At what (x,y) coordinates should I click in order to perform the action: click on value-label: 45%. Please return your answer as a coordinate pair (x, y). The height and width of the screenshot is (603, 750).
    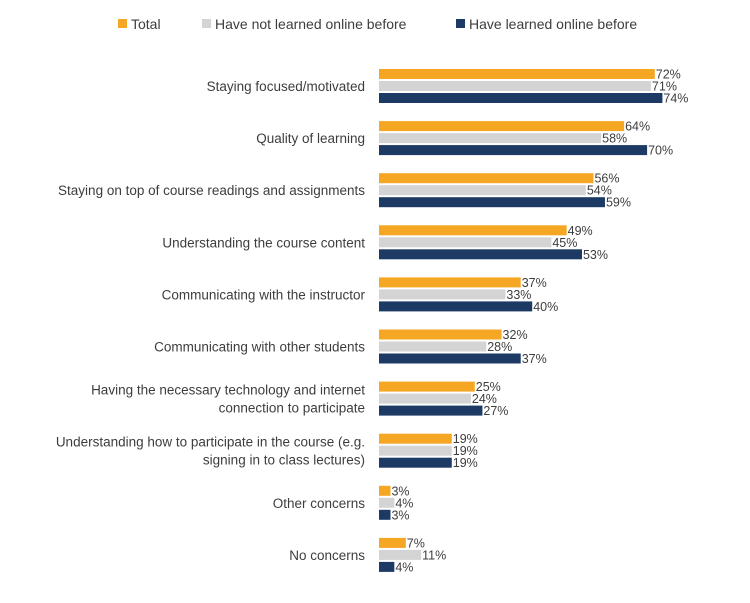
    Looking at the image, I should click on (564, 243).